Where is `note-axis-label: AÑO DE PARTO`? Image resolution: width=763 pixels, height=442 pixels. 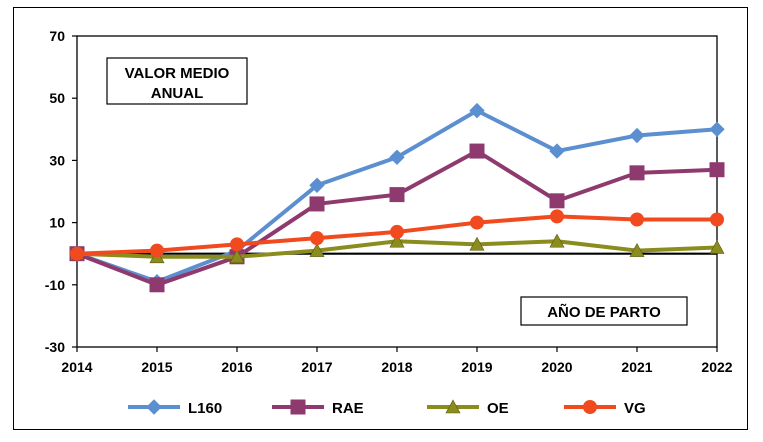
note-axis-label: AÑO DE PARTO is located at coordinates (604, 312).